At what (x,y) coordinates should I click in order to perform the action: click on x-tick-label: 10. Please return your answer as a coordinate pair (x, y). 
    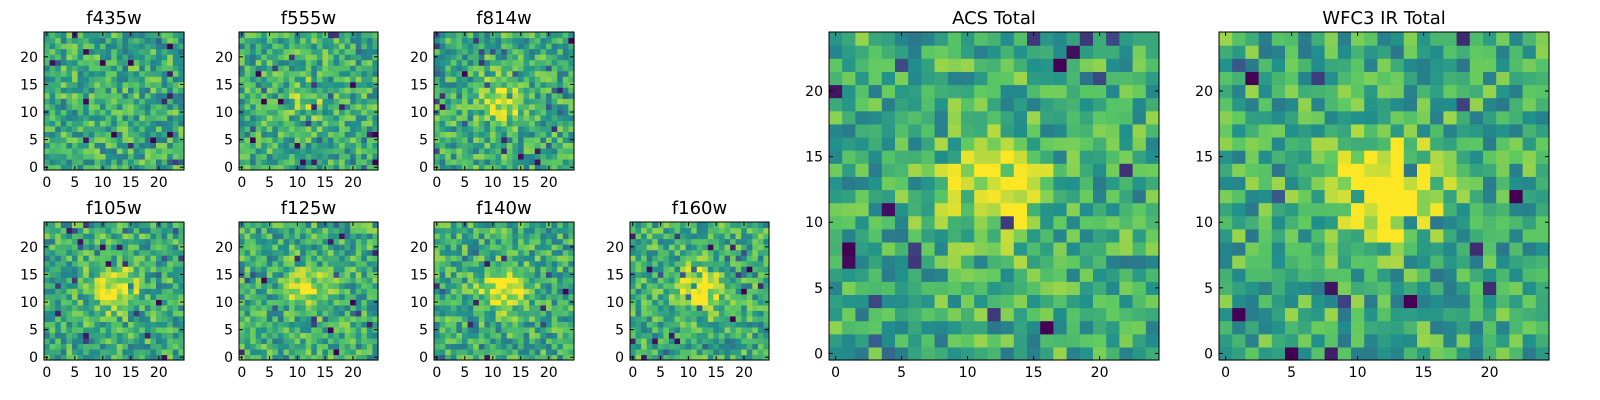
    Looking at the image, I should click on (297, 373).